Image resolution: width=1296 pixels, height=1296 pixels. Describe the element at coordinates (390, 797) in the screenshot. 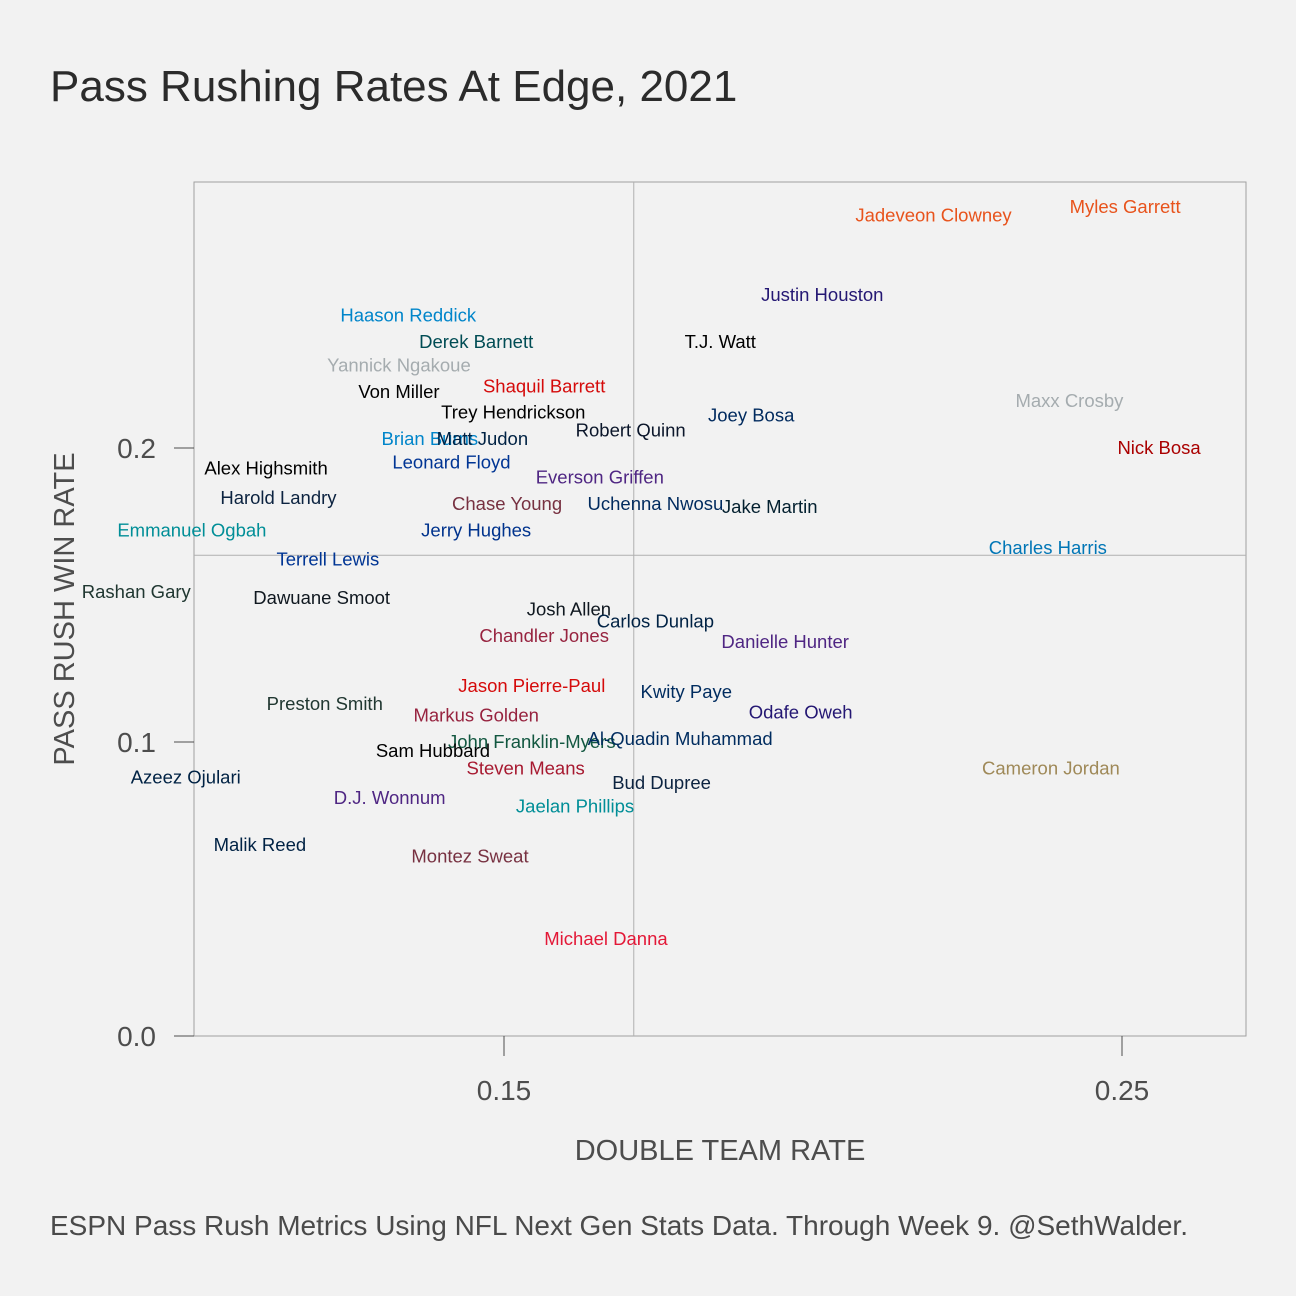

I see `point-label: D.J. Wonnum` at that location.